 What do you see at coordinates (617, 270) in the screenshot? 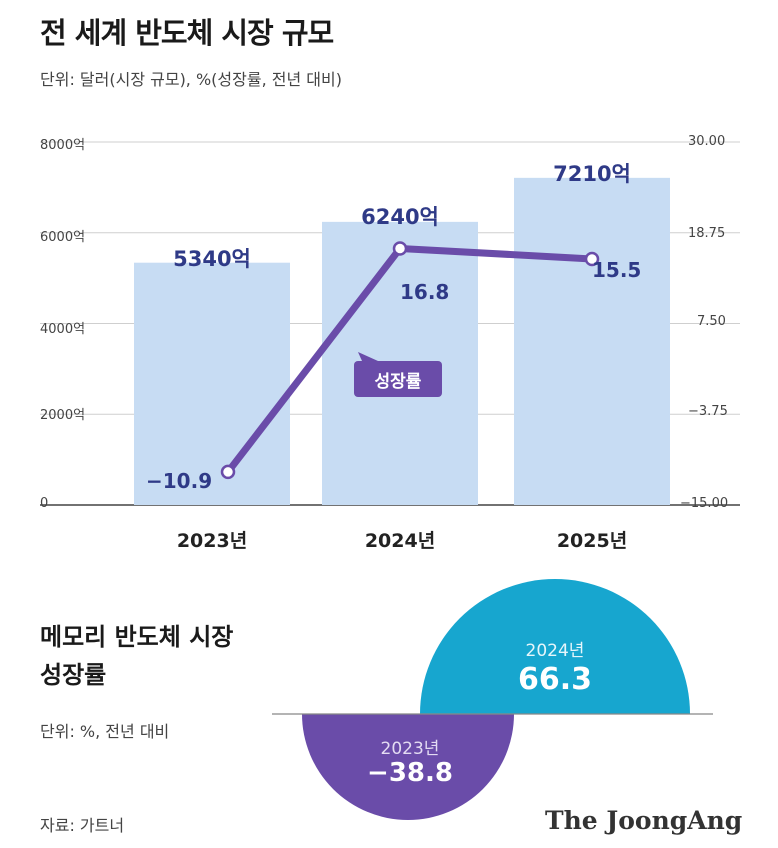
I see `growth-value-2025: 15.5` at bounding box center [617, 270].